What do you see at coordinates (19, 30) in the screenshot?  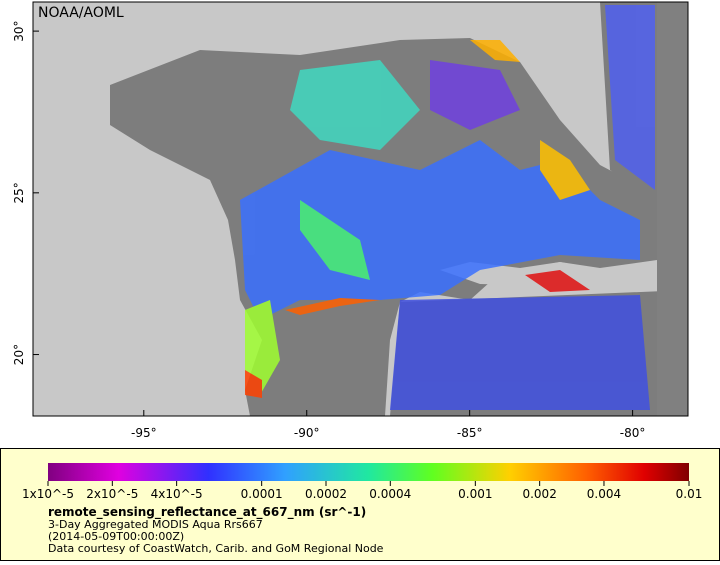 I see `y-tick-label: 30°` at bounding box center [19, 30].